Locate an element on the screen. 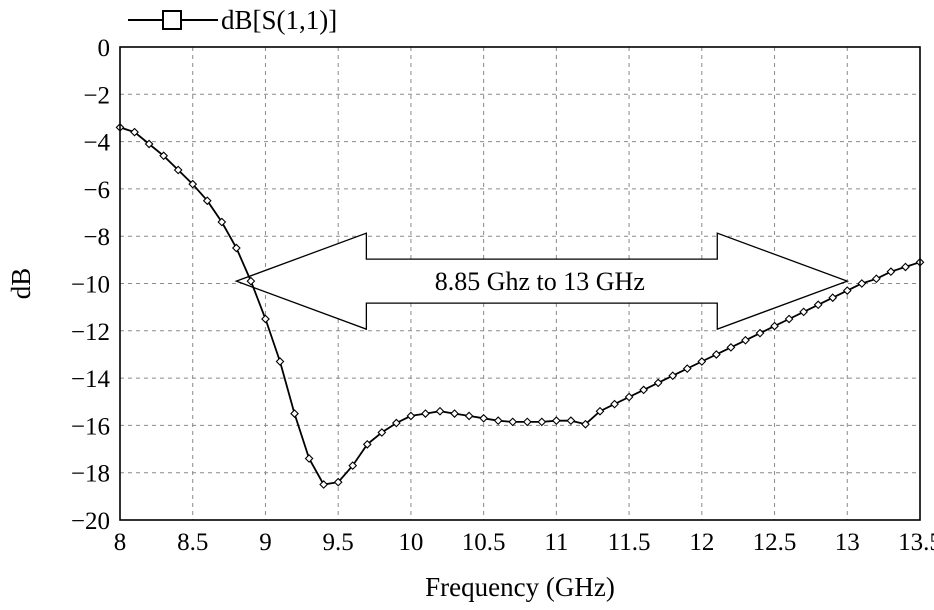  x-tick-labels: 8 8.5 9 9.5 10 10.5 11 11.5 12 12.5 13 13.5 is located at coordinates (524, 542).